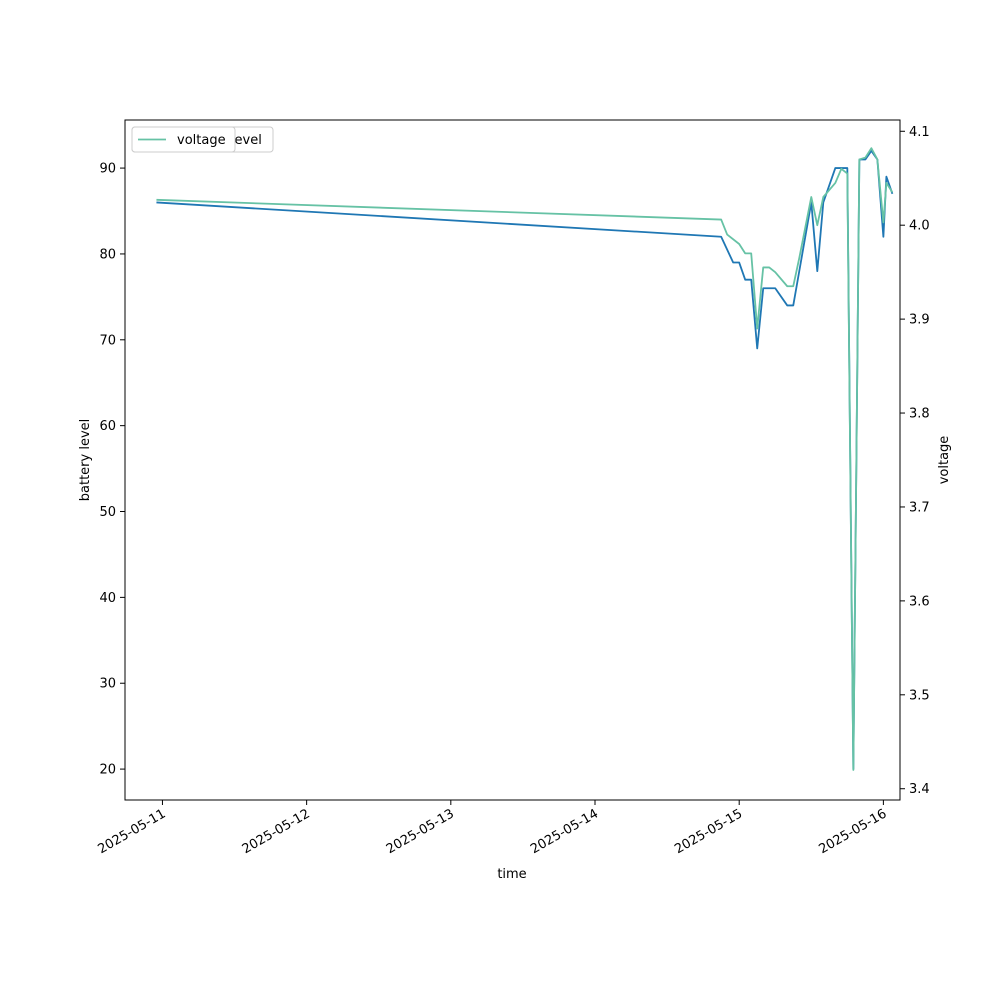 The width and height of the screenshot is (1000, 1000). What do you see at coordinates (919, 601) in the screenshot?
I see `right-y-tick-label: 3.6` at bounding box center [919, 601].